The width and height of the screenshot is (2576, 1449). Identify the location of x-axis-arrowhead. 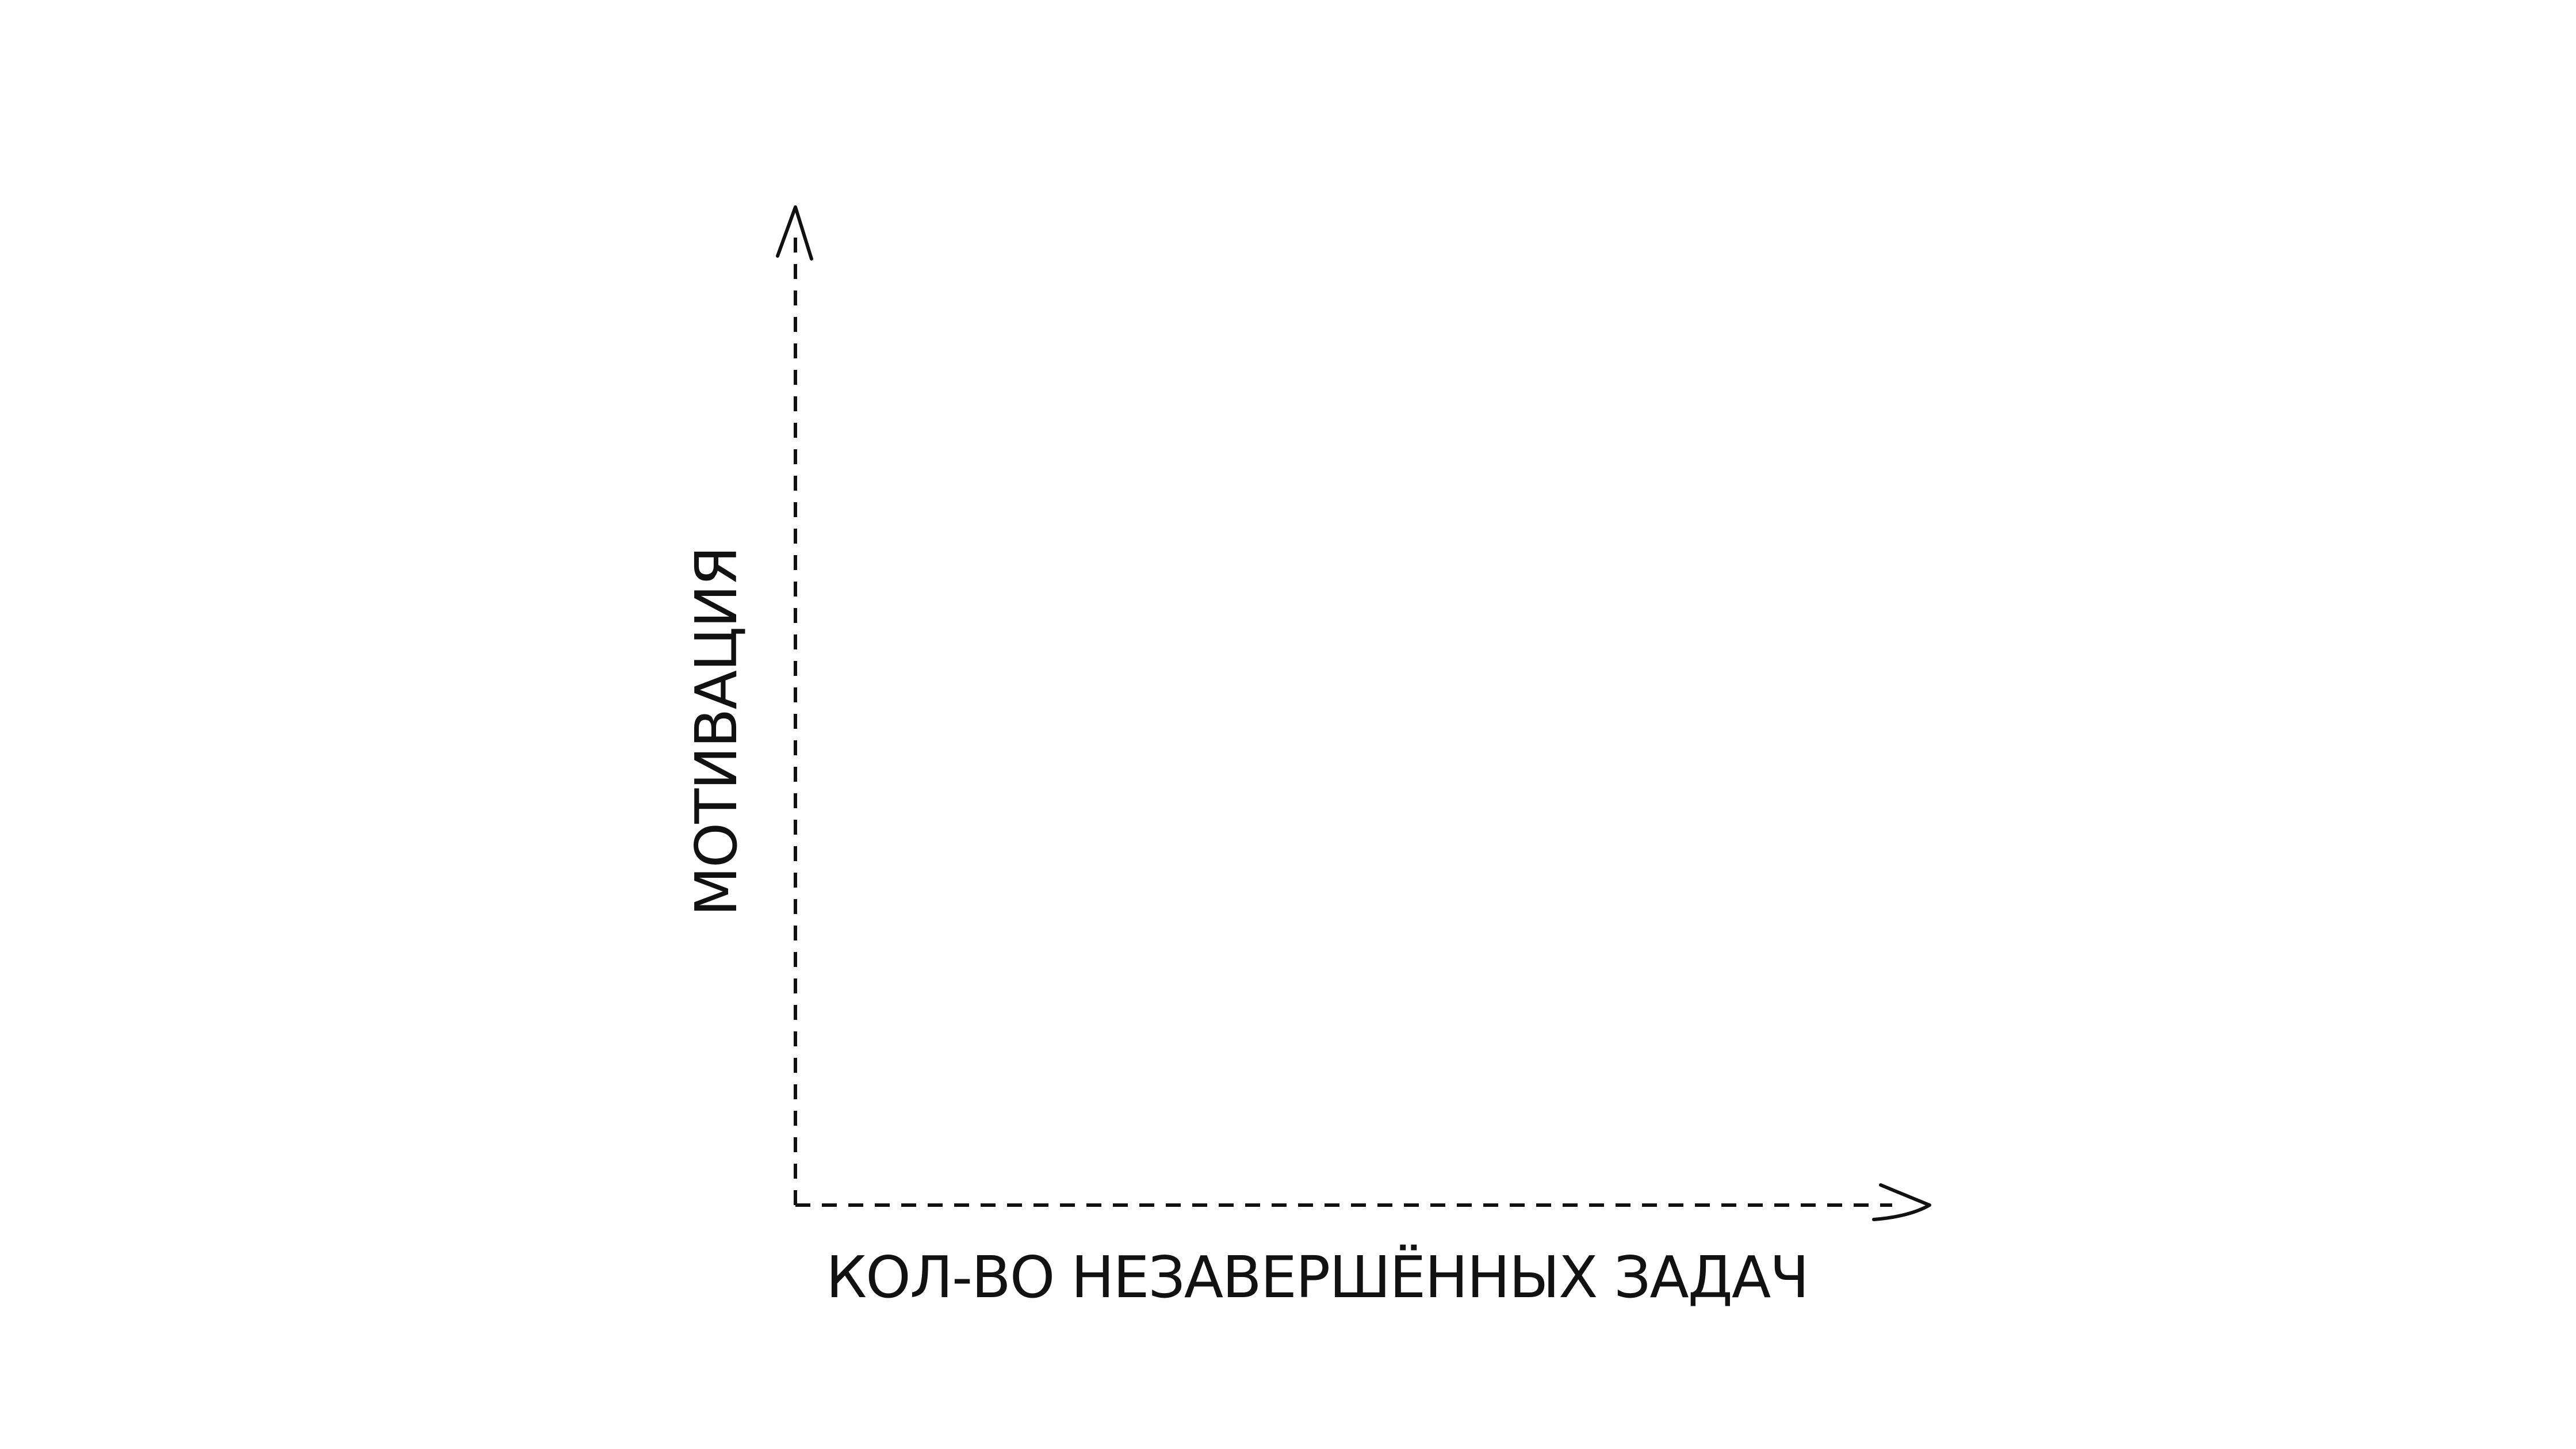
(1901, 1202).